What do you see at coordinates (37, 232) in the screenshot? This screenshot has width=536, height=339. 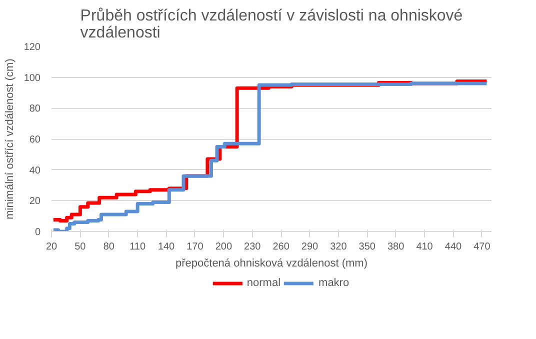 I see `y-tick-label: 0` at bounding box center [37, 232].